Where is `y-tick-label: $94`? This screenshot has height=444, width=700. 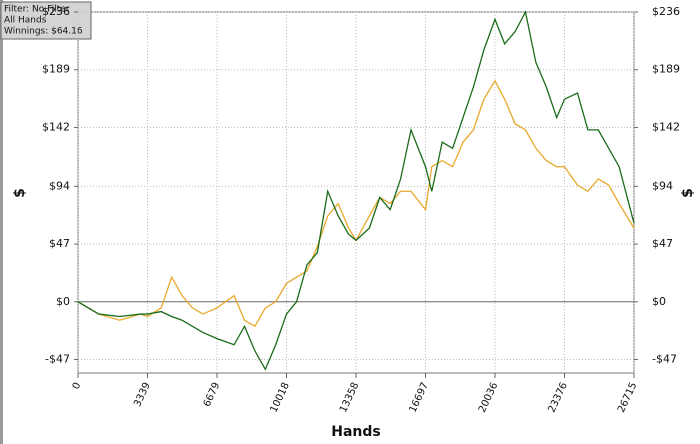 y-tick-label: $94 is located at coordinates (59, 185).